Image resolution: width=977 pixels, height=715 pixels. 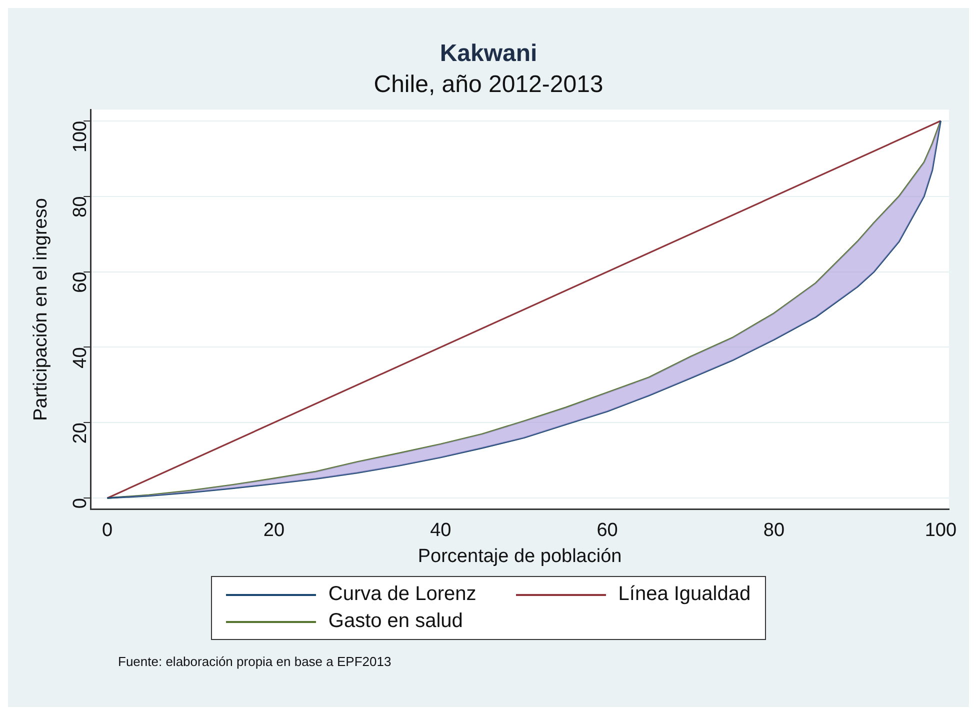 I want to click on y-tick-label: 40, so click(x=80, y=357).